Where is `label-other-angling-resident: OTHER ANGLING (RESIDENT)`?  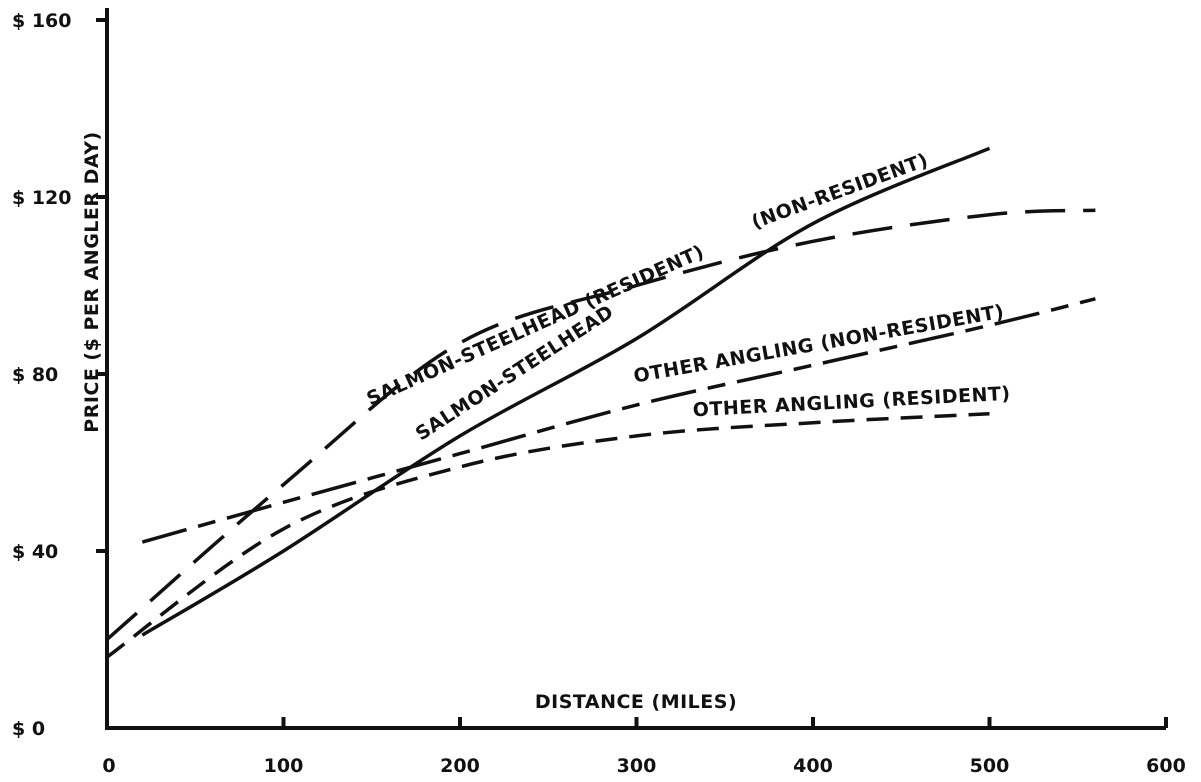
label-other-angling-resident: OTHER ANGLING (RESIDENT) is located at coordinates (851, 402).